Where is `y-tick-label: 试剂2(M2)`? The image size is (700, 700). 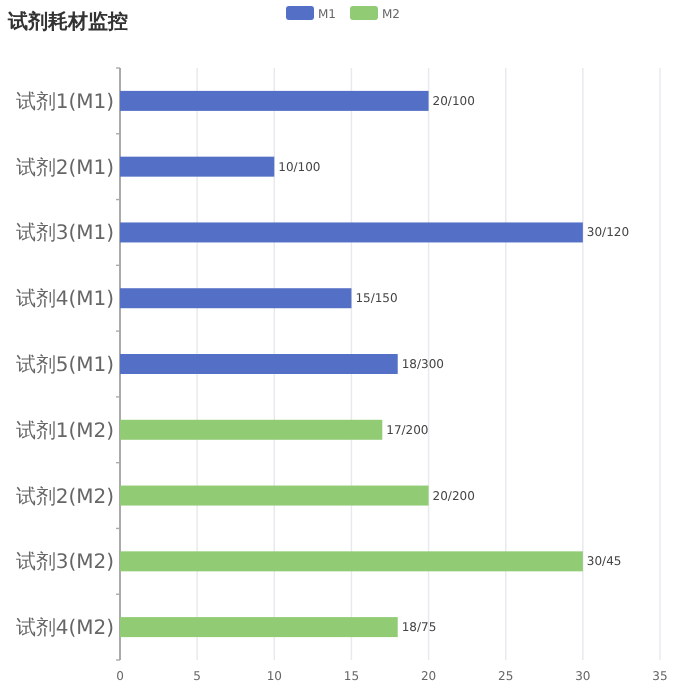
y-tick-label: 试剂2(M2) is located at coordinates (65, 496).